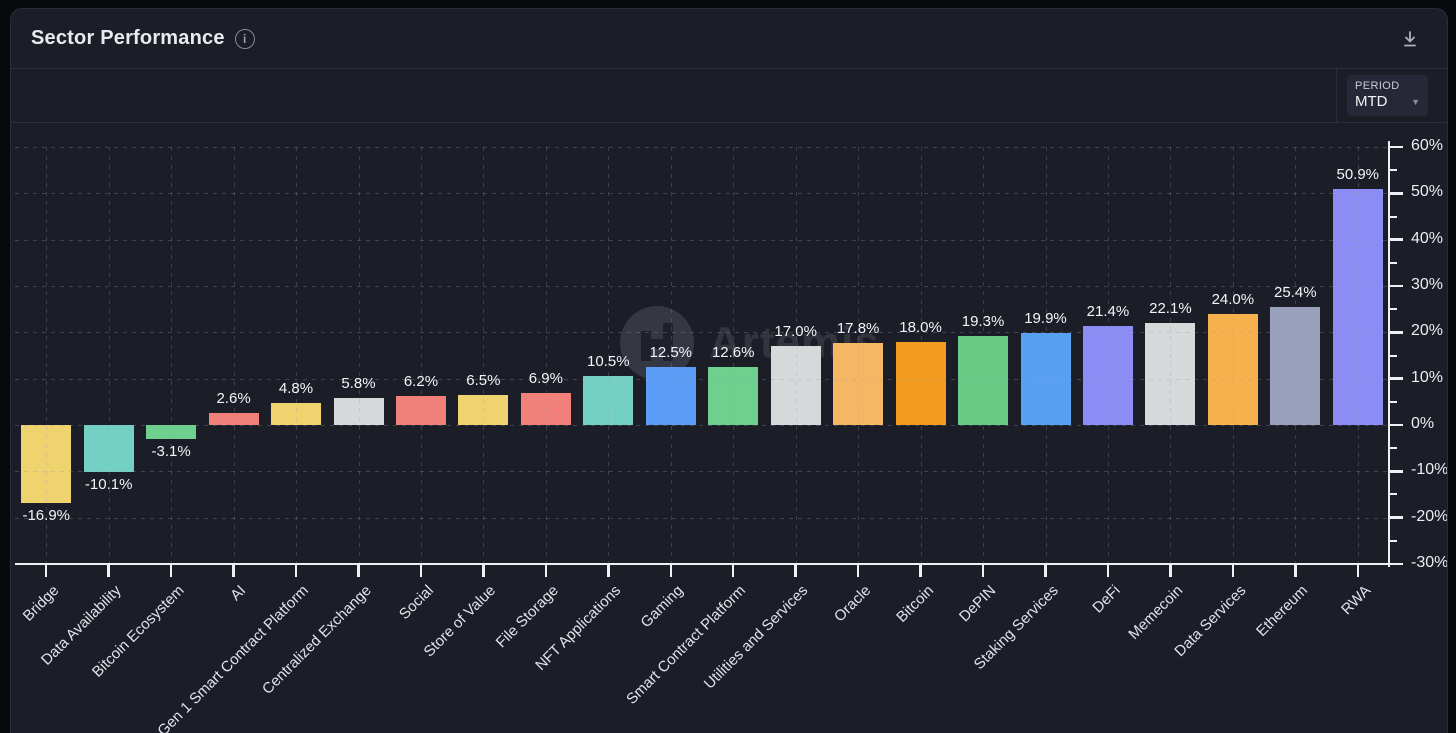 The height and width of the screenshot is (733, 1456). What do you see at coordinates (1045, 318) in the screenshot?
I see `bar-value-label: 19.9%` at bounding box center [1045, 318].